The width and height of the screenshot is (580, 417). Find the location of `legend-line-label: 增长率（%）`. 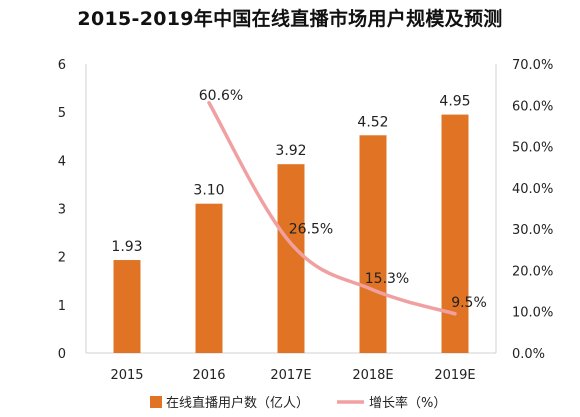

legend-line-label: 增长率（%） is located at coordinates (407, 403).